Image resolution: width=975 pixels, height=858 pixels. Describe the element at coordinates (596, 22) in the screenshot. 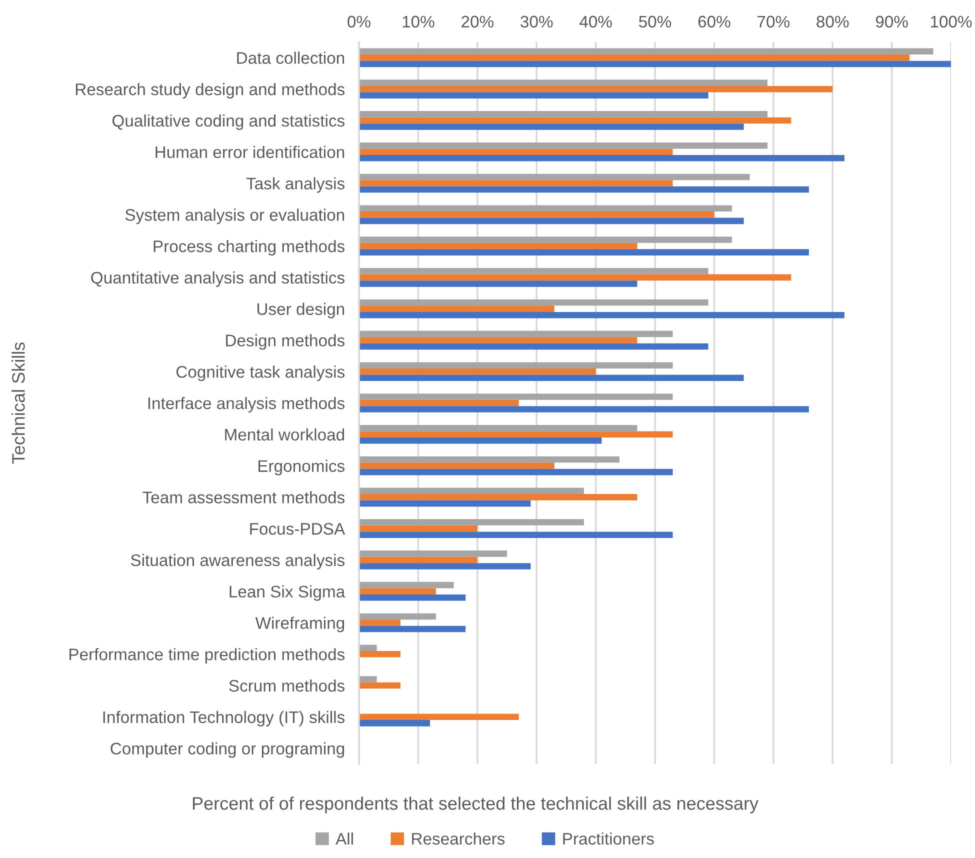

I see `x-tick-label: 40%` at that location.